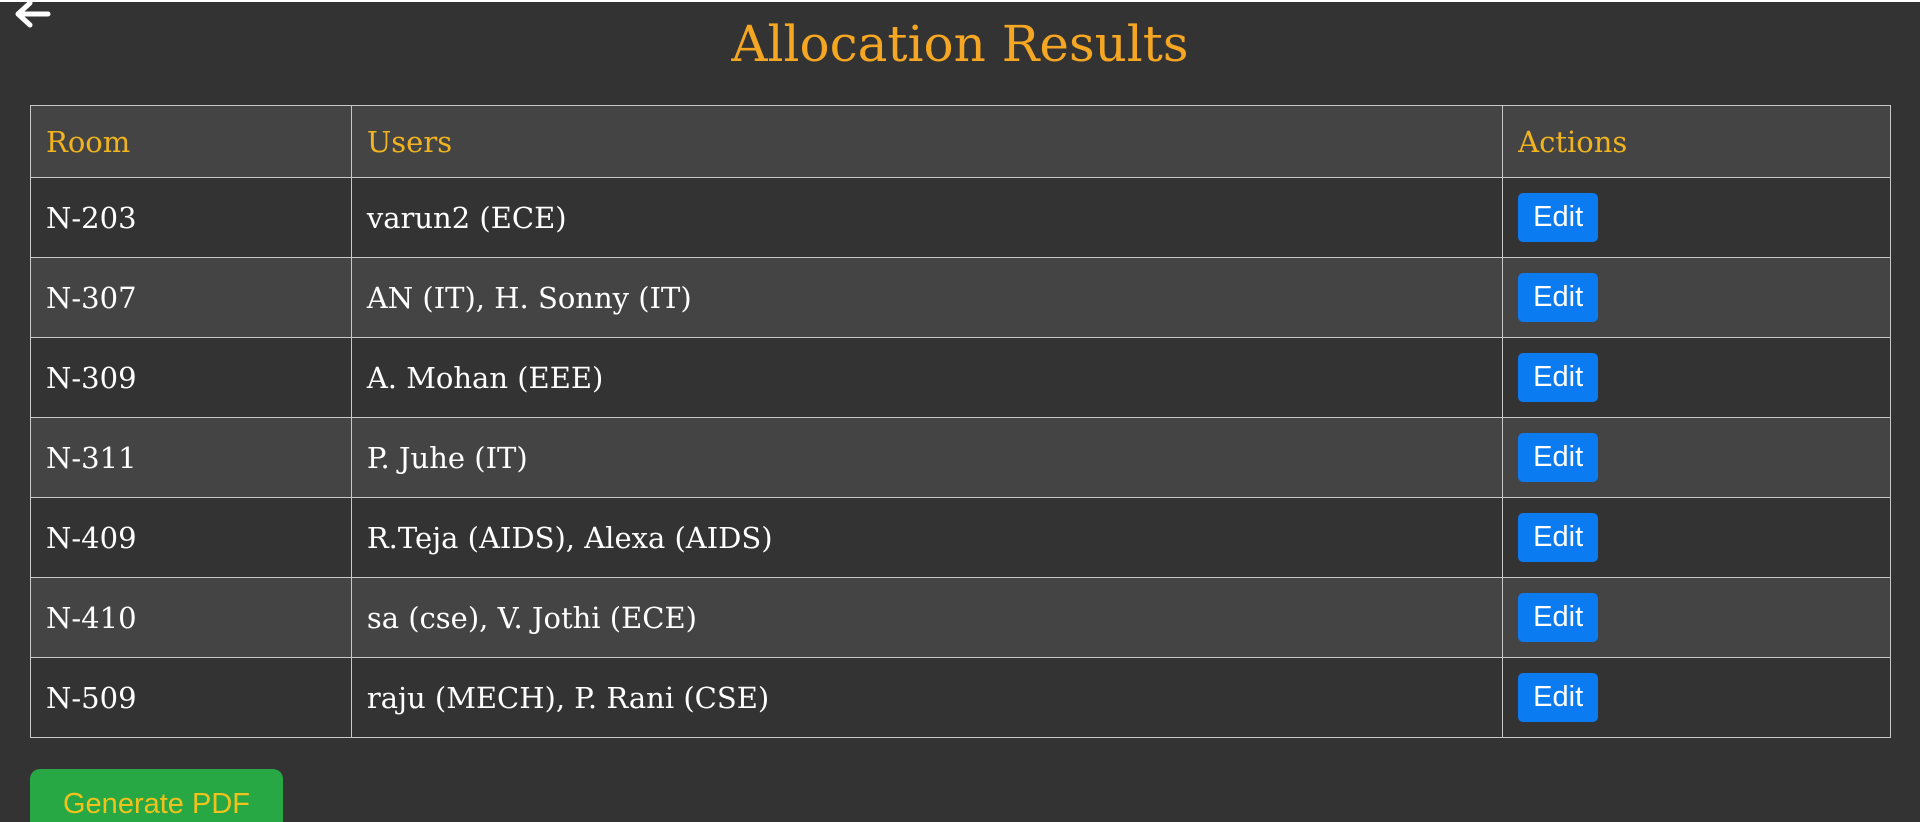 This screenshot has height=822, width=1920. I want to click on users-cell: AN (IT), H. Sonny (IT), so click(927, 297).